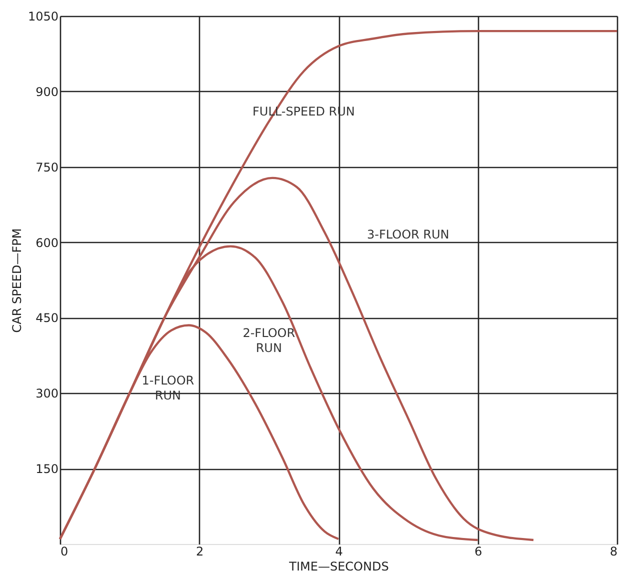 Image resolution: width=631 pixels, height=580 pixels. What do you see at coordinates (338, 567) in the screenshot?
I see `x-axis-title: TIME—SECONDS` at bounding box center [338, 567].